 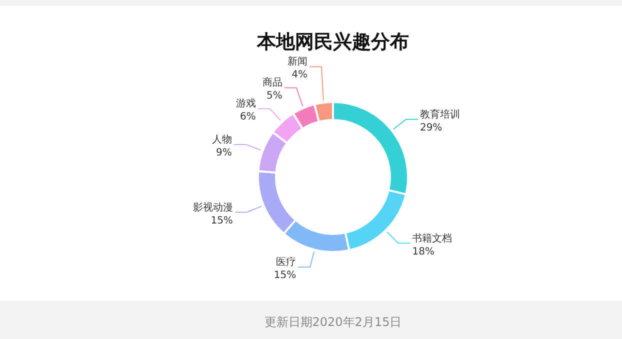 I want to click on slice-label: 商品, so click(x=272, y=82).